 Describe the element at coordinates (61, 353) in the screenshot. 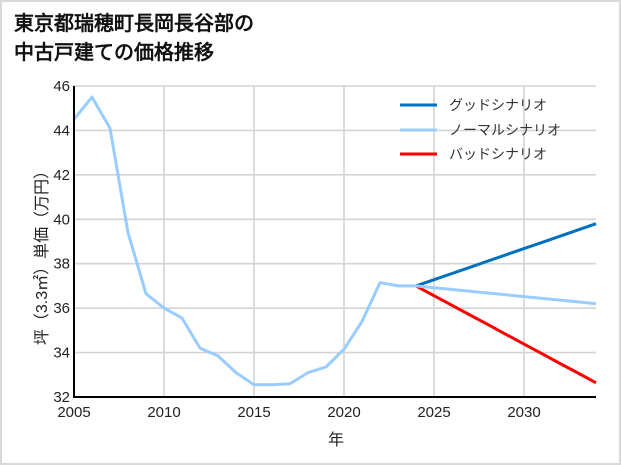

I see `y-tick-label: 34` at that location.